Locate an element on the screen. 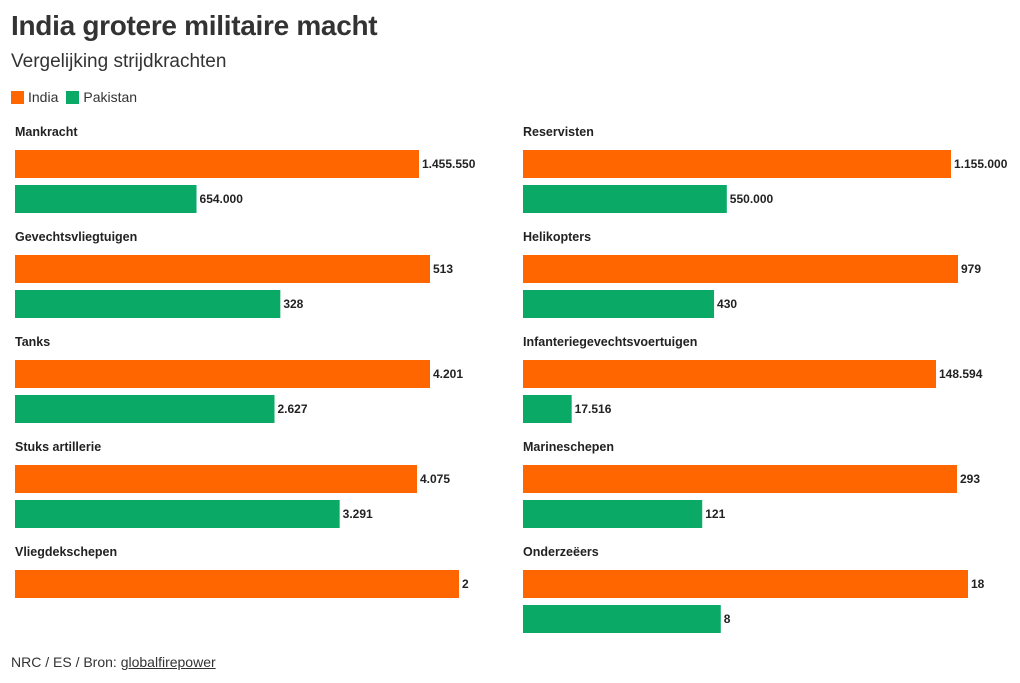 The image size is (1020, 683). bar-onderzeeers-india is located at coordinates (745, 584).